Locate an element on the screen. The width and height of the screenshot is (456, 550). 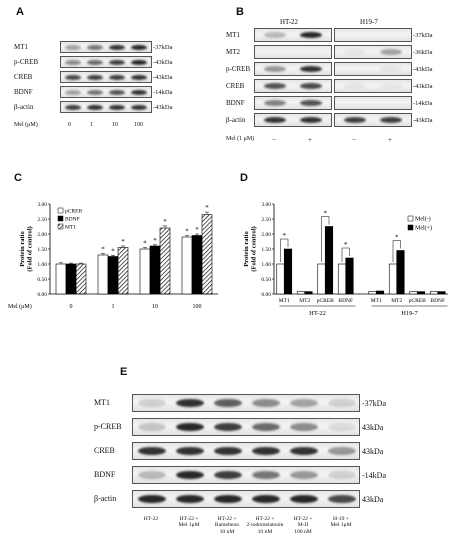
panel-b-marker: -43kDa is located at coordinates (423, 120).